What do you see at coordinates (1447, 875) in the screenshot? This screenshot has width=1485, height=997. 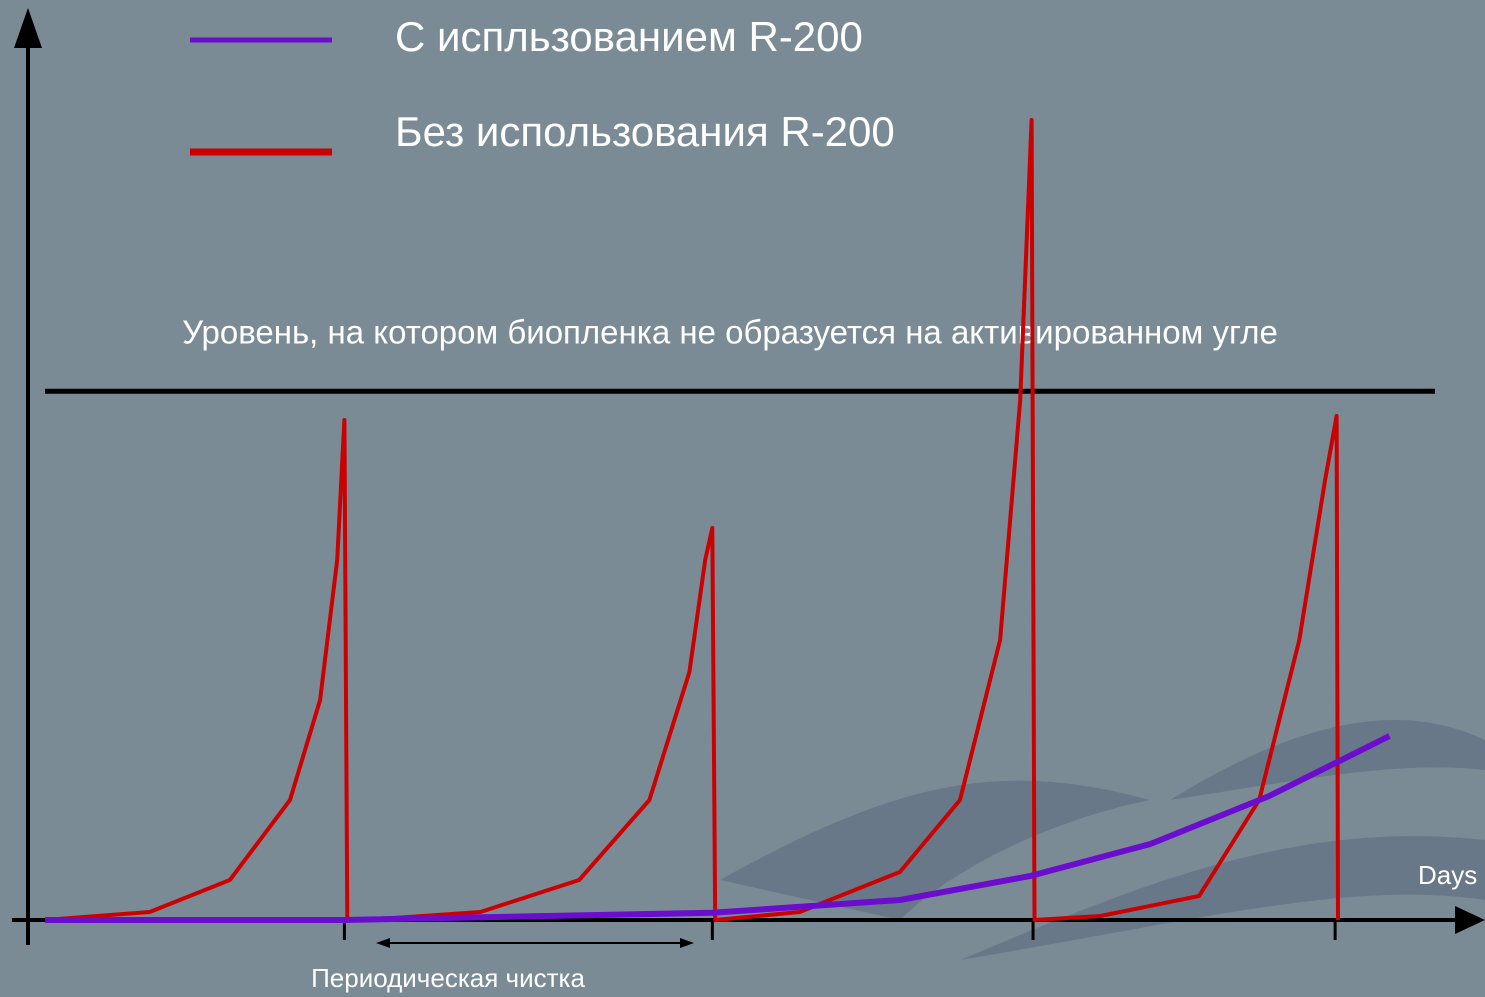 I see `x-axis-label: Days` at bounding box center [1447, 875].